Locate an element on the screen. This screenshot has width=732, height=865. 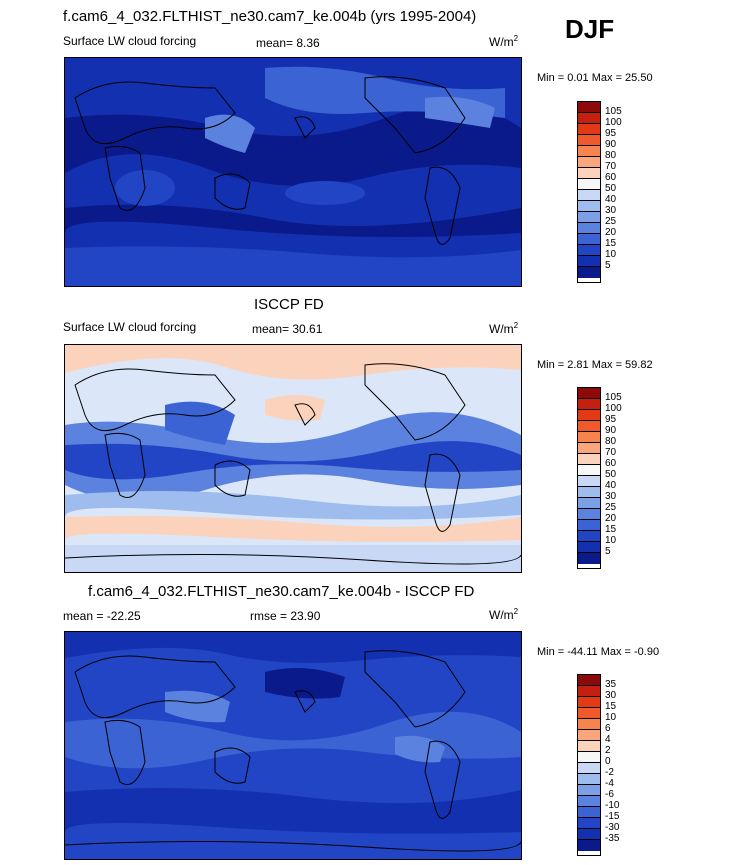
panel1-colorbar is located at coordinates (589, 192).